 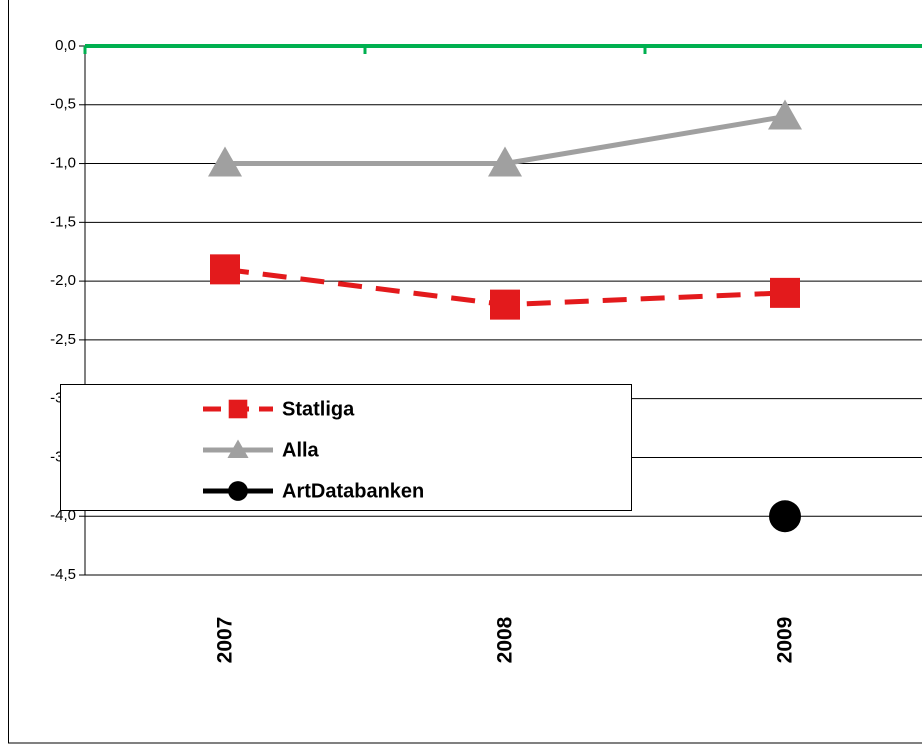 I want to click on y-tick-label: -2,0, so click(x=63, y=280).